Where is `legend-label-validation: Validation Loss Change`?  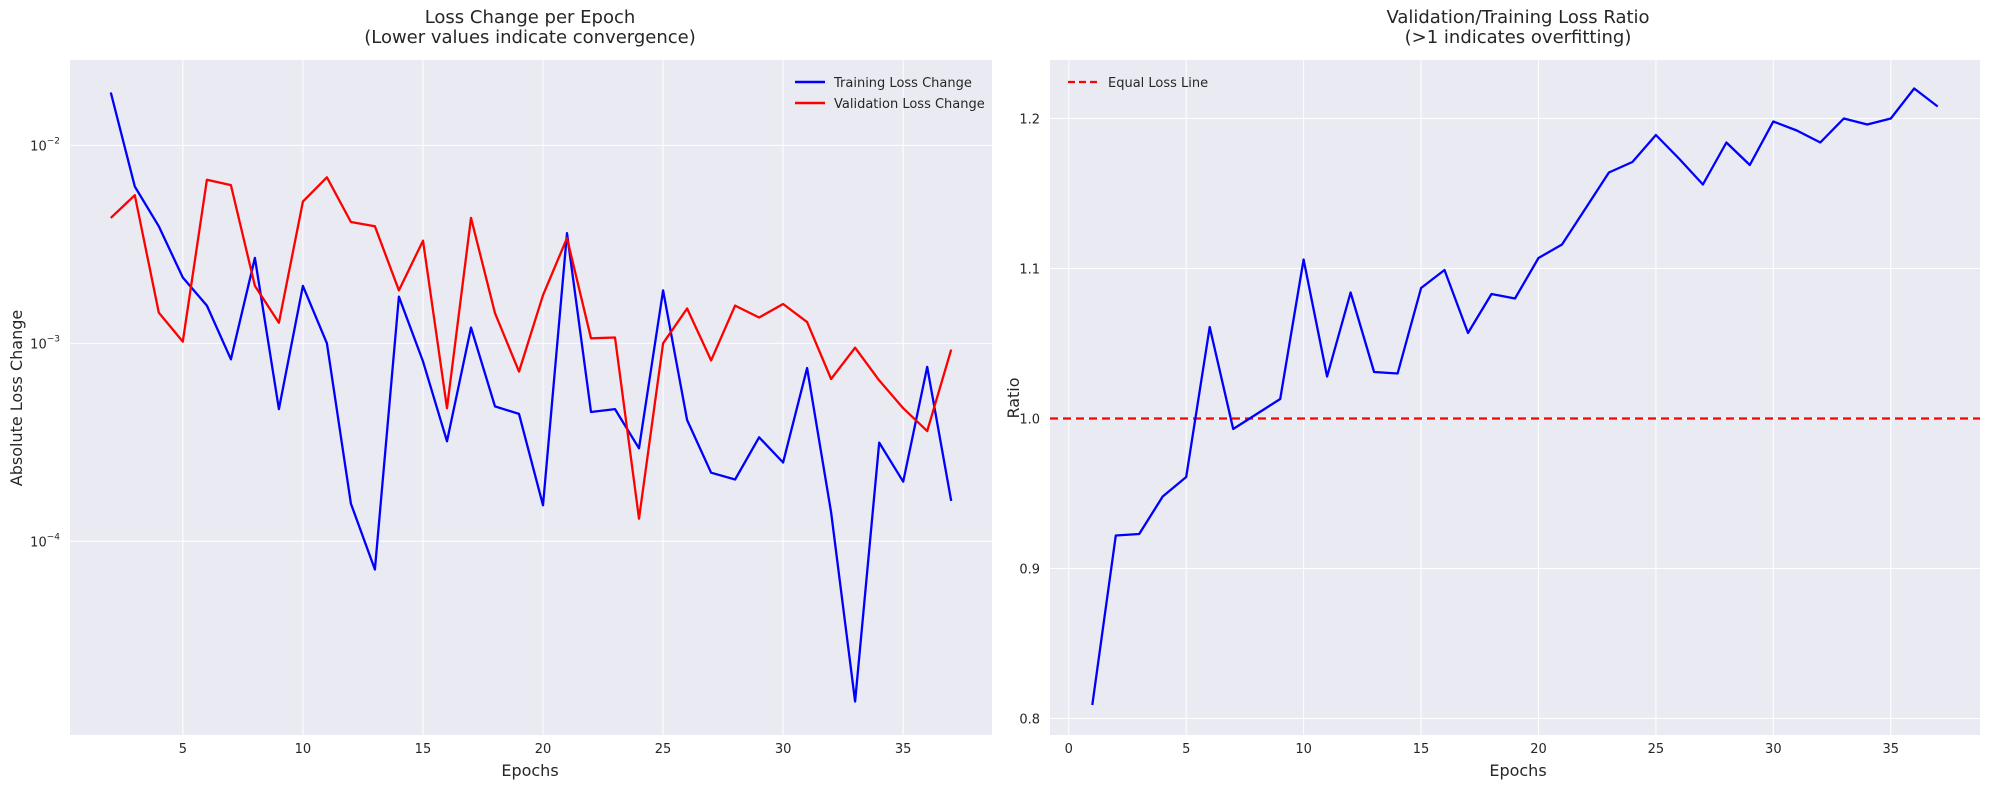 legend-label-validation: Validation Loss Change is located at coordinates (909, 104).